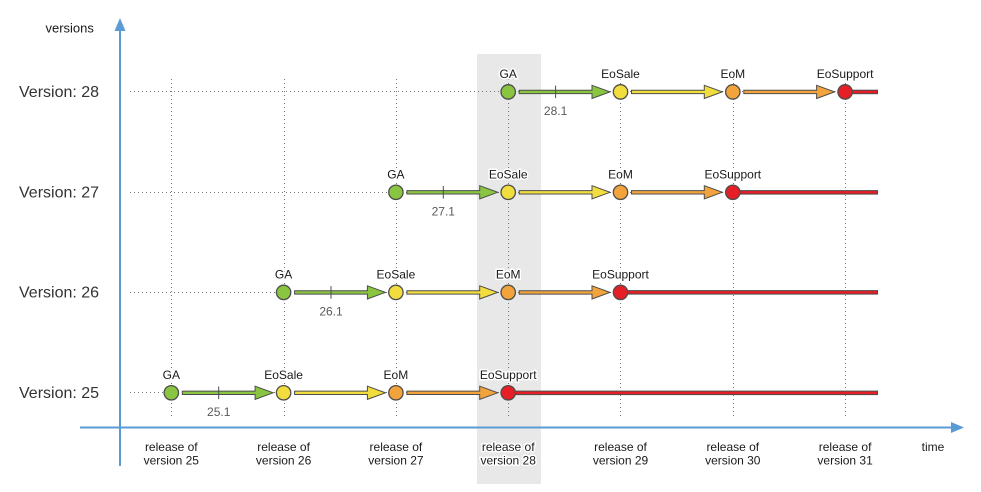  Describe the element at coordinates (59, 292) in the screenshot. I see `svg-text: Version: 26` at that location.